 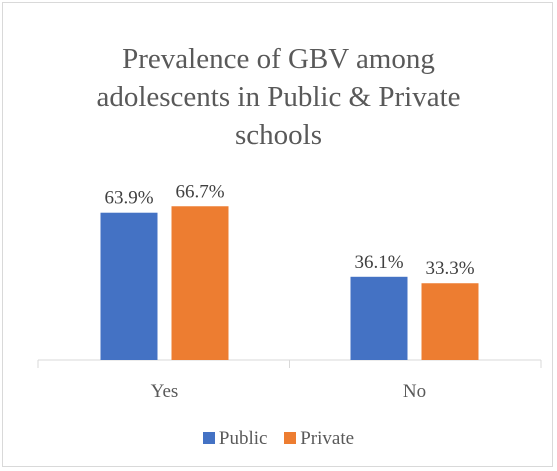 I want to click on chart-title-line-1: Prevalence of GBV among, so click(x=278, y=59).